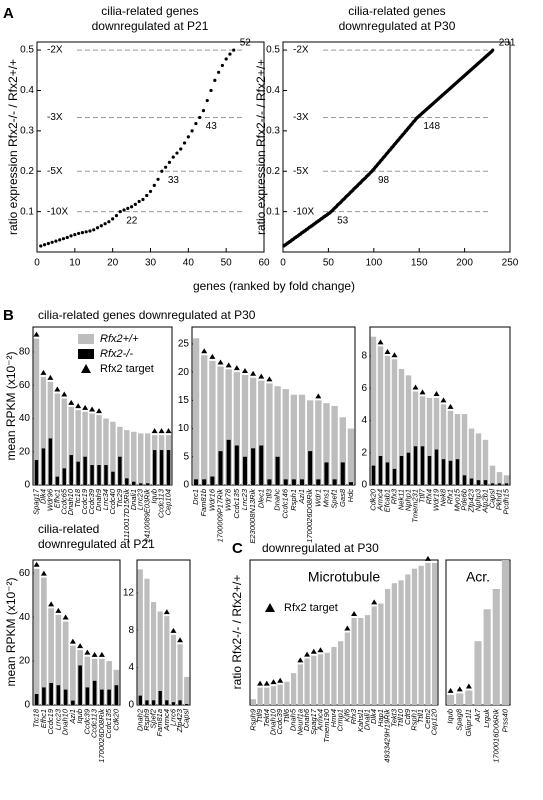 Image resolution: width=543 pixels, height=800 pixels. I want to click on x-tick-label: 200, so click(464, 263).